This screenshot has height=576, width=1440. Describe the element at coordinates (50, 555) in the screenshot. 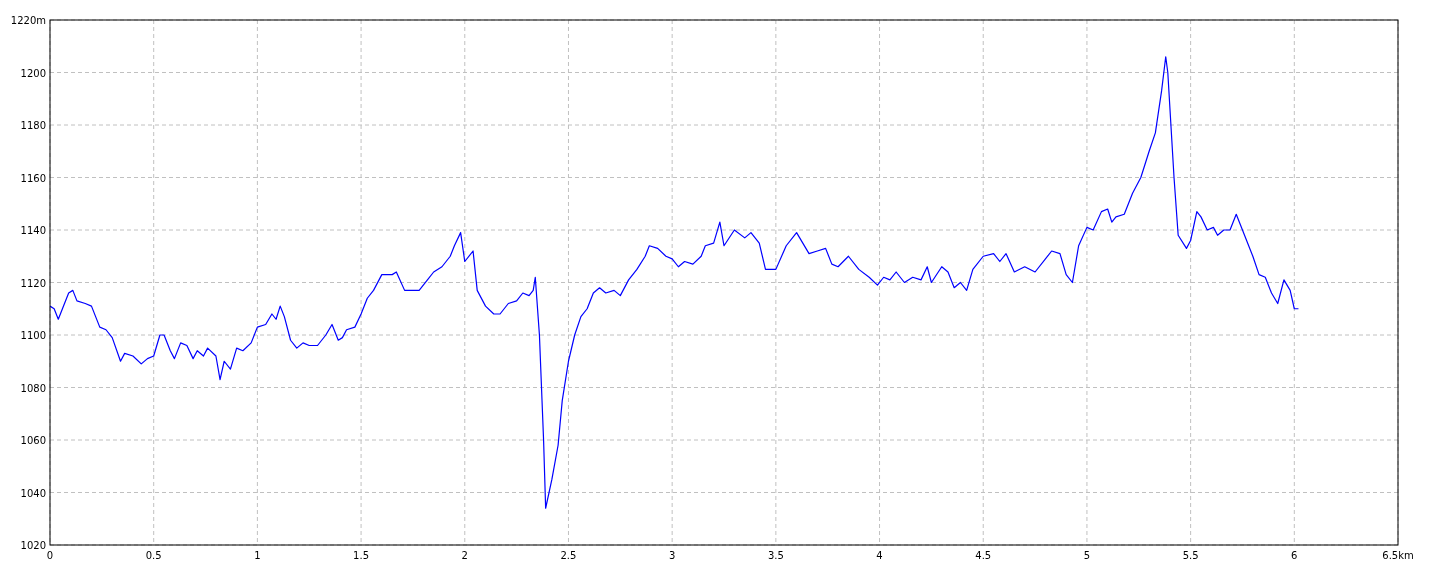

I see `x-tick-label: 0` at that location.